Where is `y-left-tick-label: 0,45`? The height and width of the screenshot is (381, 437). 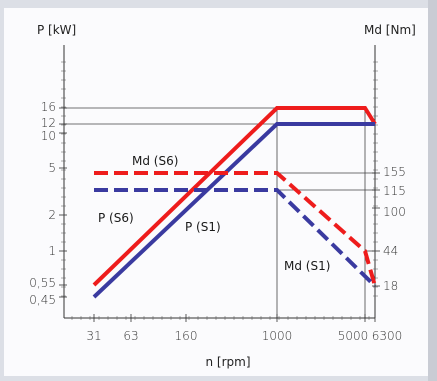
y-left-tick-label: 0,45 is located at coordinates (42, 300).